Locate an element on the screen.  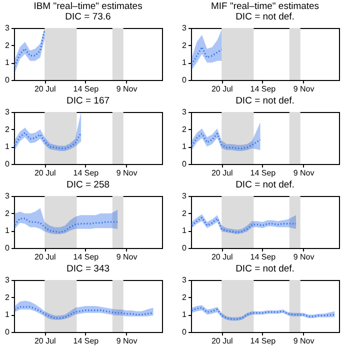
chart-title: DIC = 167 is located at coordinates (88, 101).